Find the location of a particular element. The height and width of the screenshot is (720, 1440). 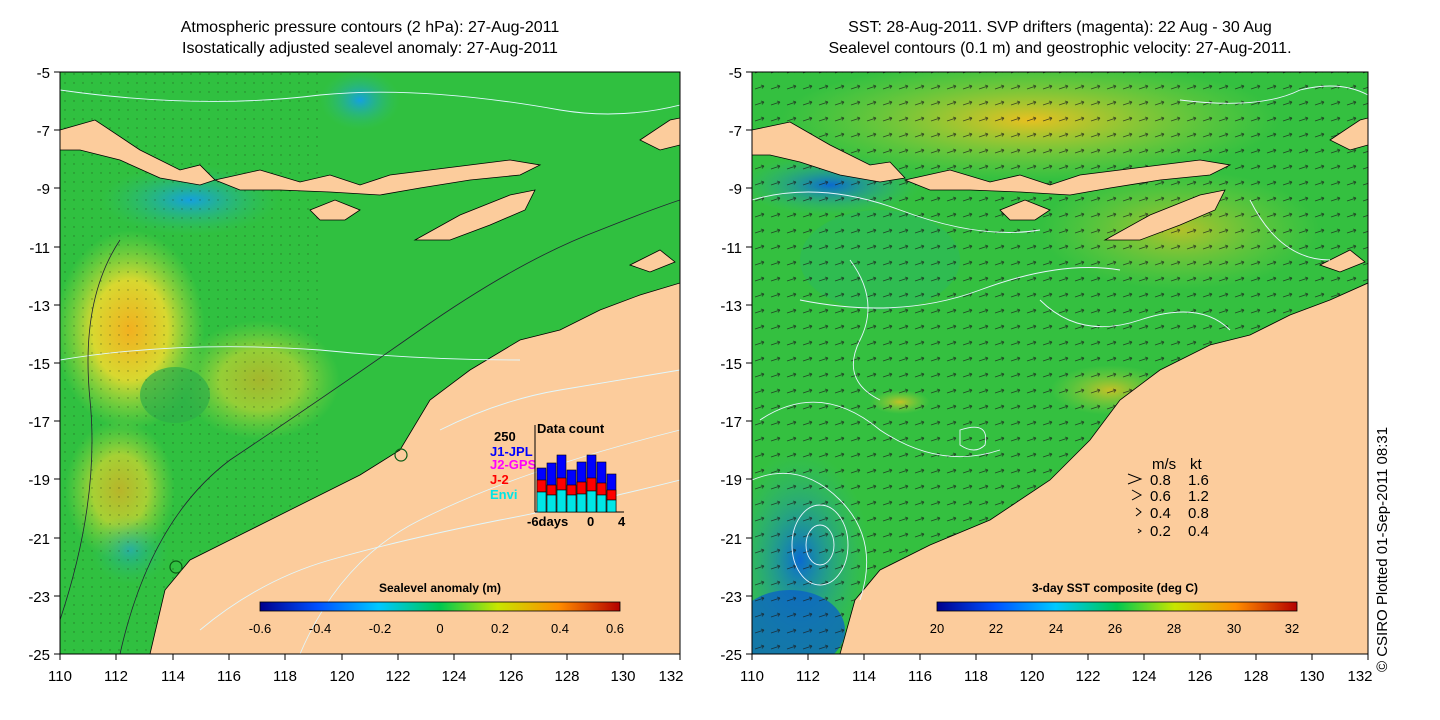

legend-ms-value: 0.8 is located at coordinates (1160, 480).